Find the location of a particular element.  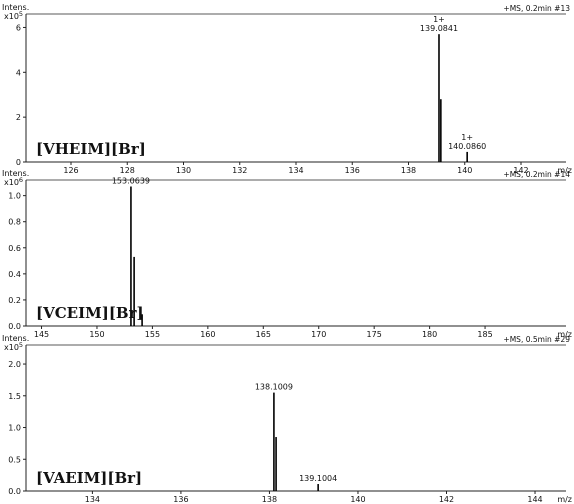

y-tick-label: 0.2 is located at coordinates (14, 300).